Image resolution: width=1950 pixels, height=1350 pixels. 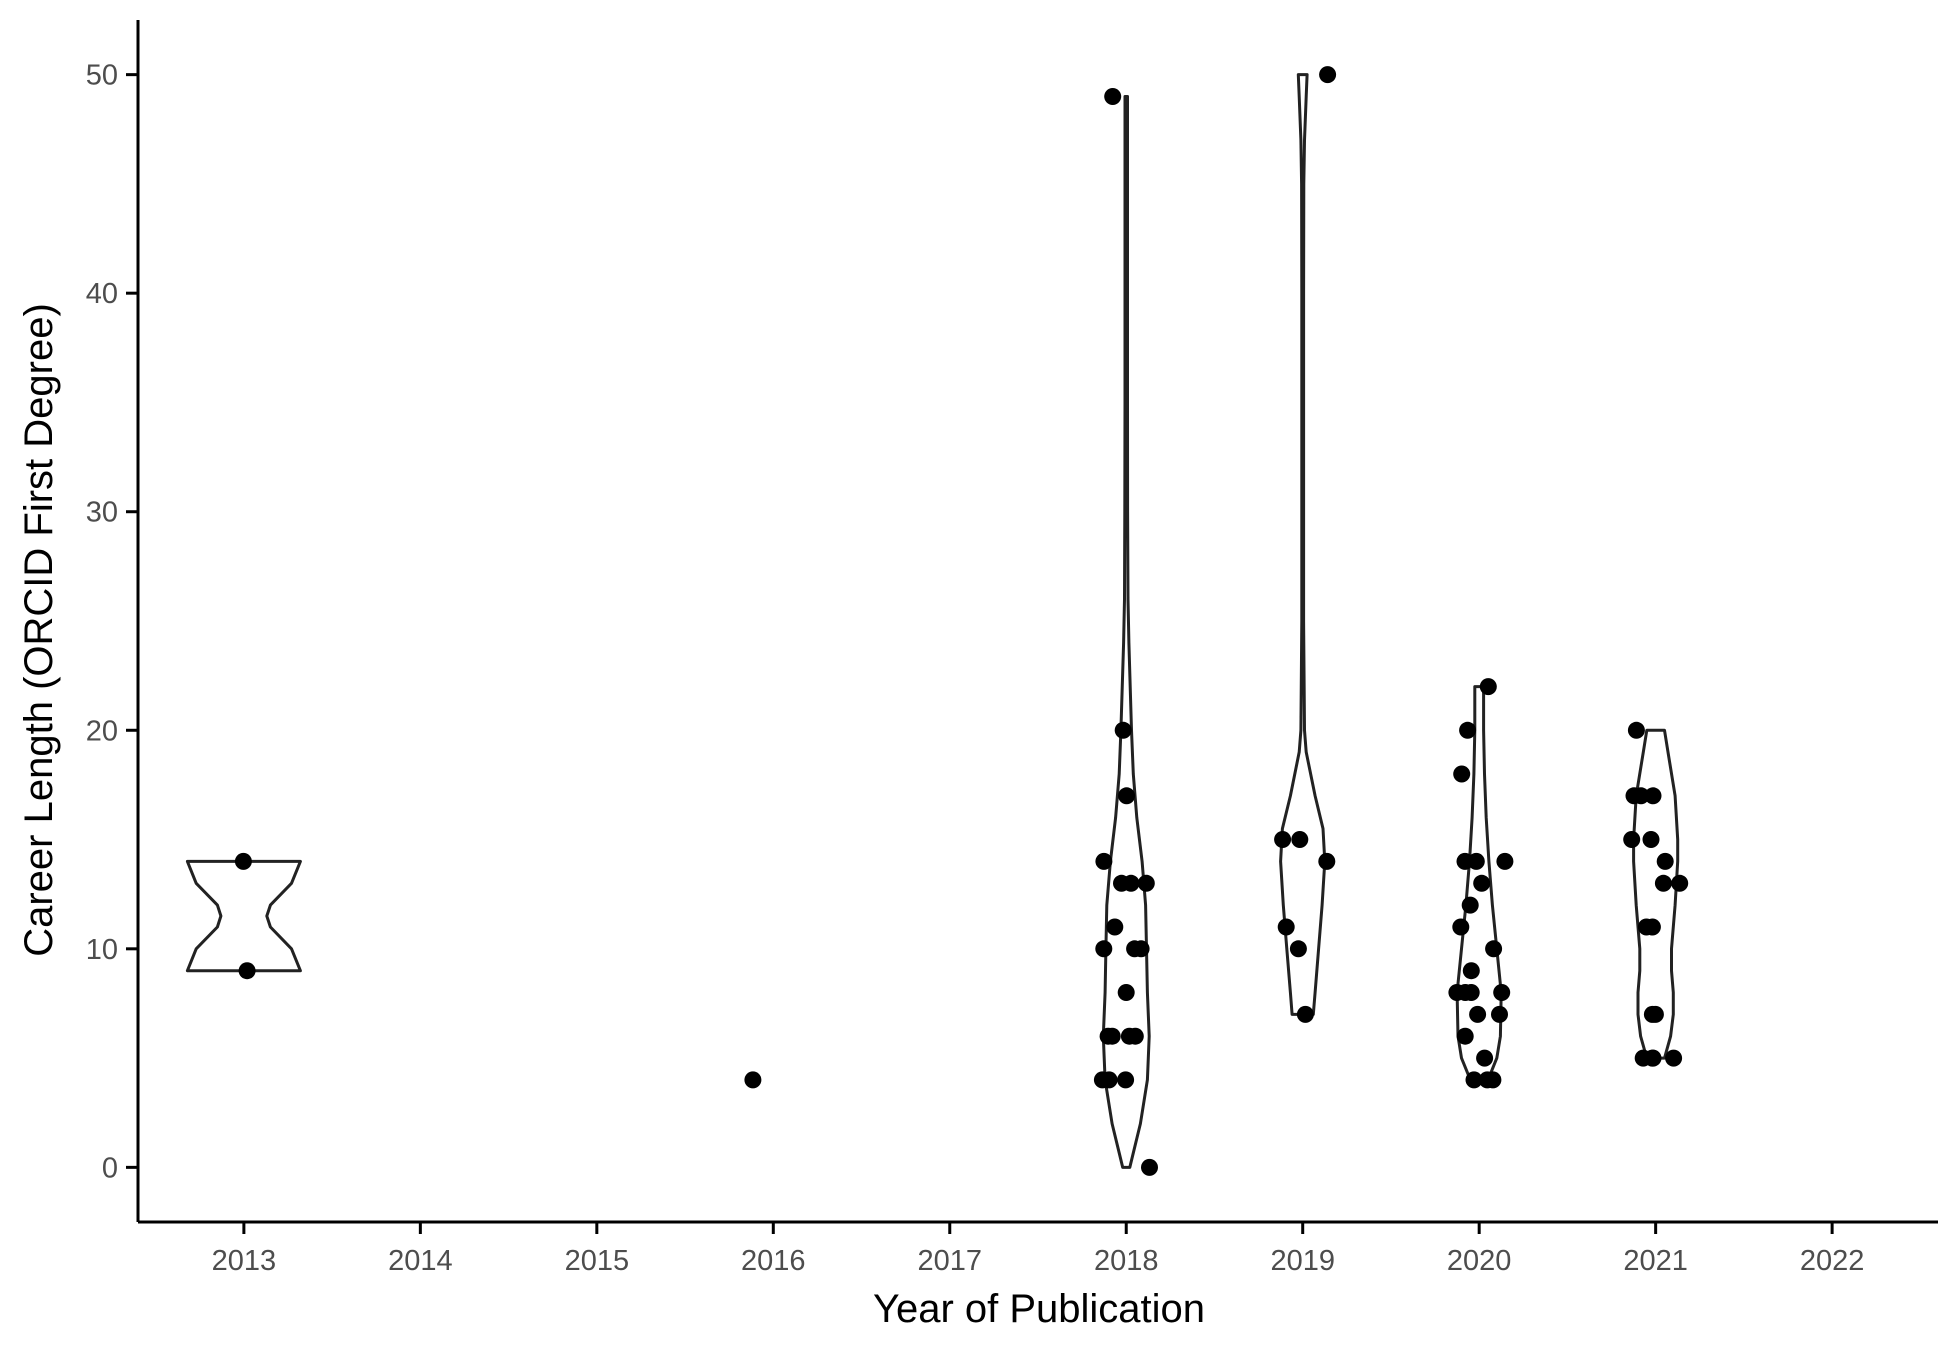 I want to click on y-axis-title: Career Length (ORCID First Degree), so click(x=39, y=630).